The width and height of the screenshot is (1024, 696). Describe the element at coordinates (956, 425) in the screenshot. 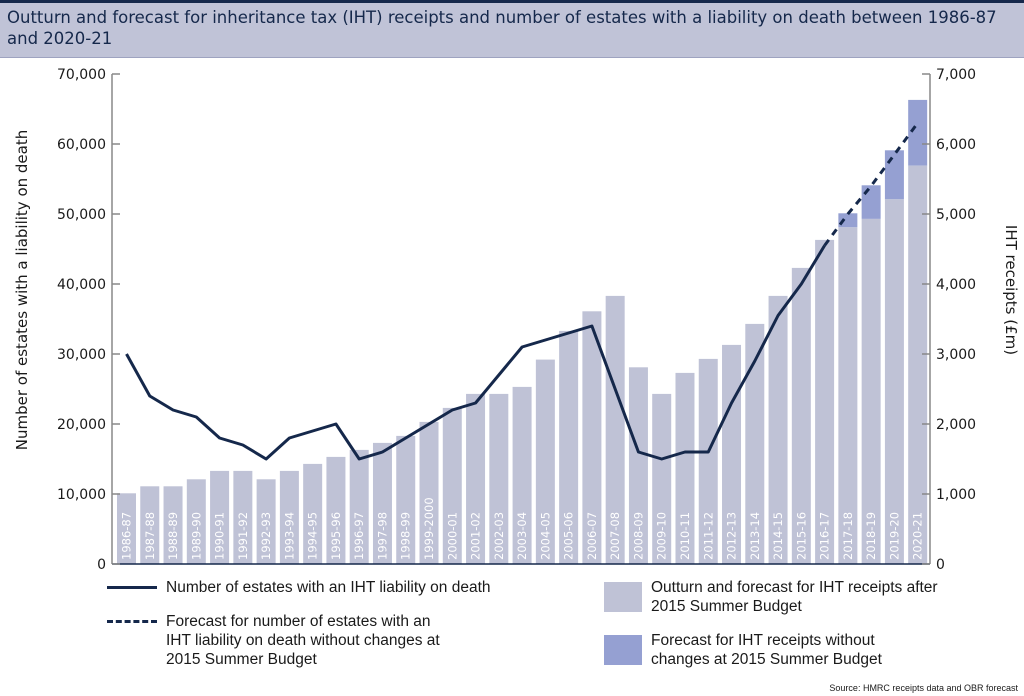

I see `y2-tick-label: 2,000` at that location.